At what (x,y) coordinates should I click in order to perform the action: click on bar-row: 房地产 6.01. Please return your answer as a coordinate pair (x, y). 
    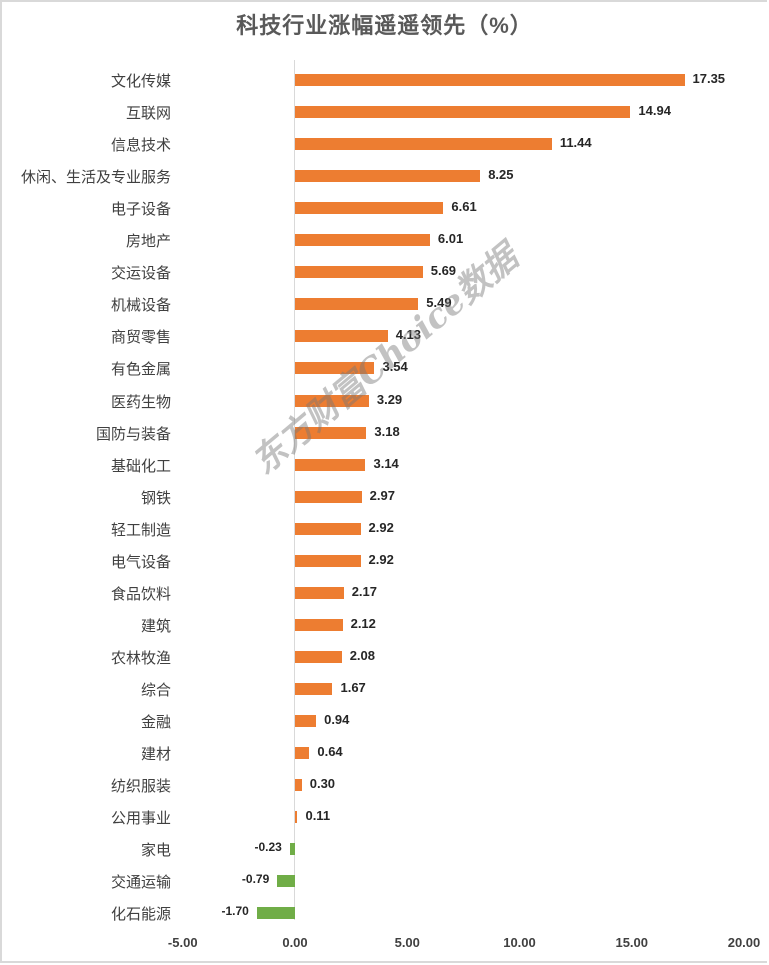
    Looking at the image, I should click on (384, 240).